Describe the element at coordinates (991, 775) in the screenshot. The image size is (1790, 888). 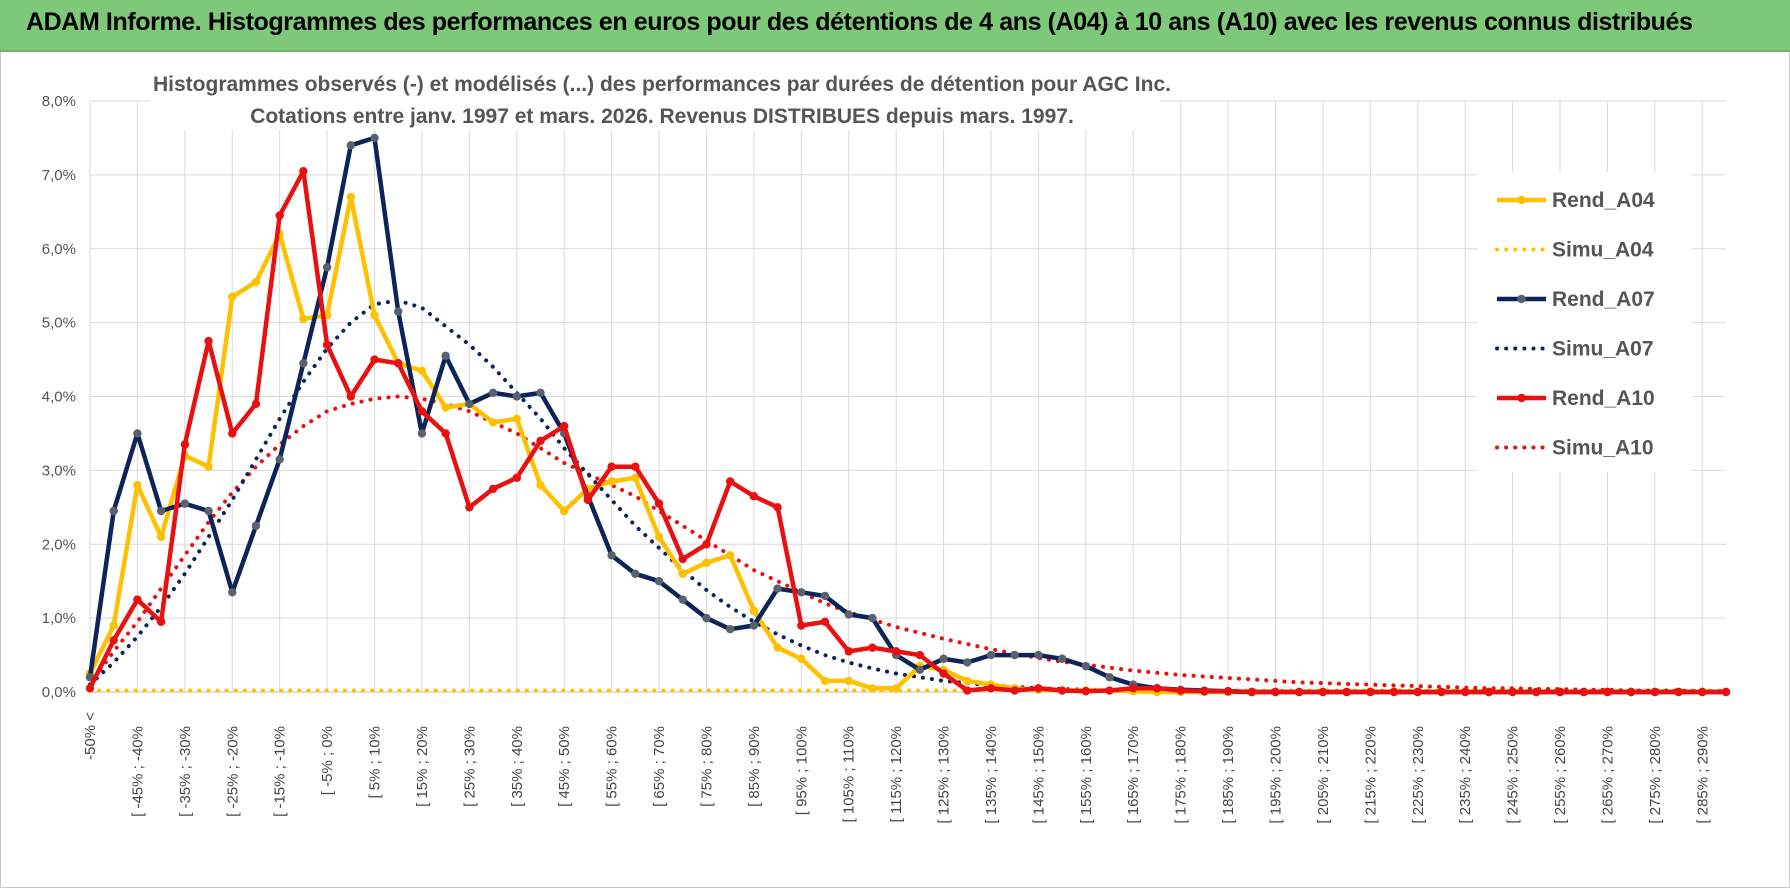
I see `x-tick-label: [ 135% ; 140%` at that location.